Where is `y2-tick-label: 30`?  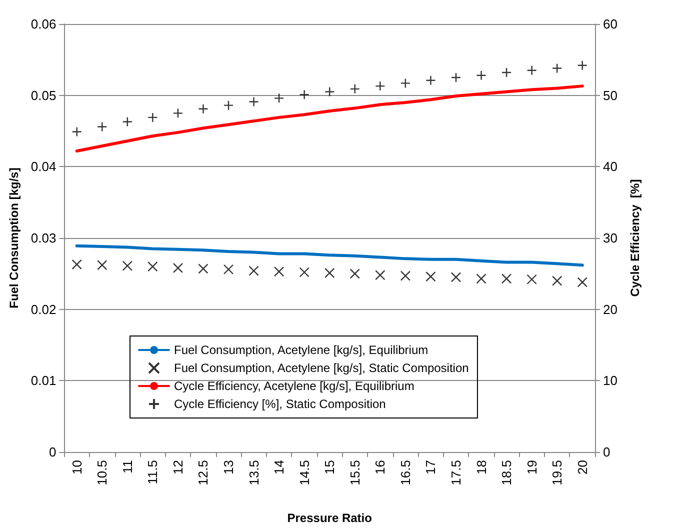 y2-tick-label: 30 is located at coordinates (610, 238).